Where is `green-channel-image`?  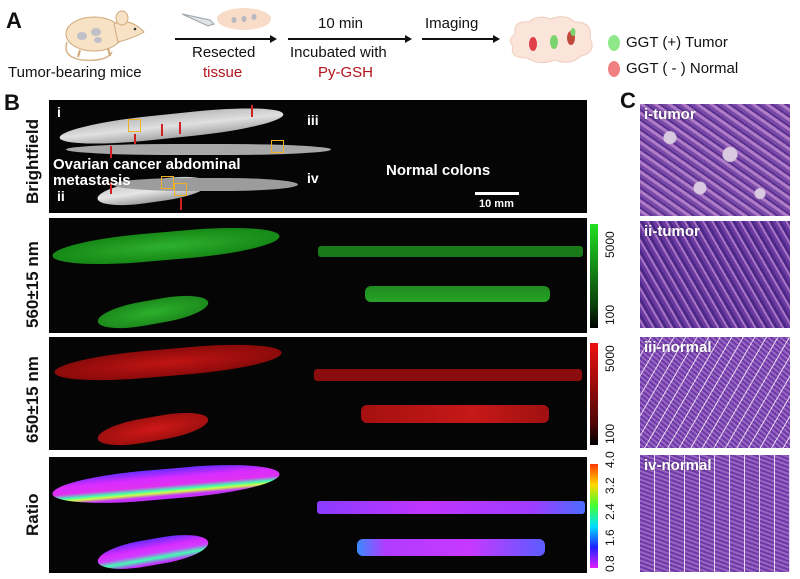 green-channel-image is located at coordinates (318, 275).